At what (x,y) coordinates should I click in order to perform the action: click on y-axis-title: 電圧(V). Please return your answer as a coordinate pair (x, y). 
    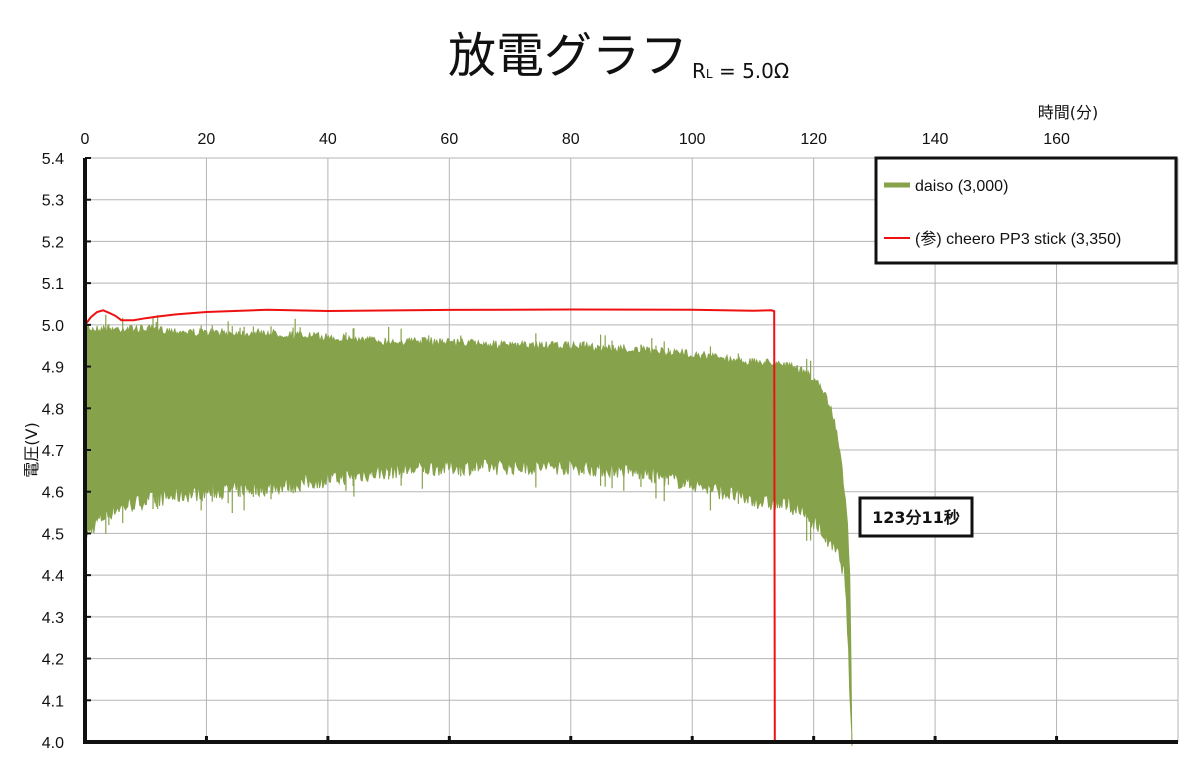
    Looking at the image, I should click on (31, 449).